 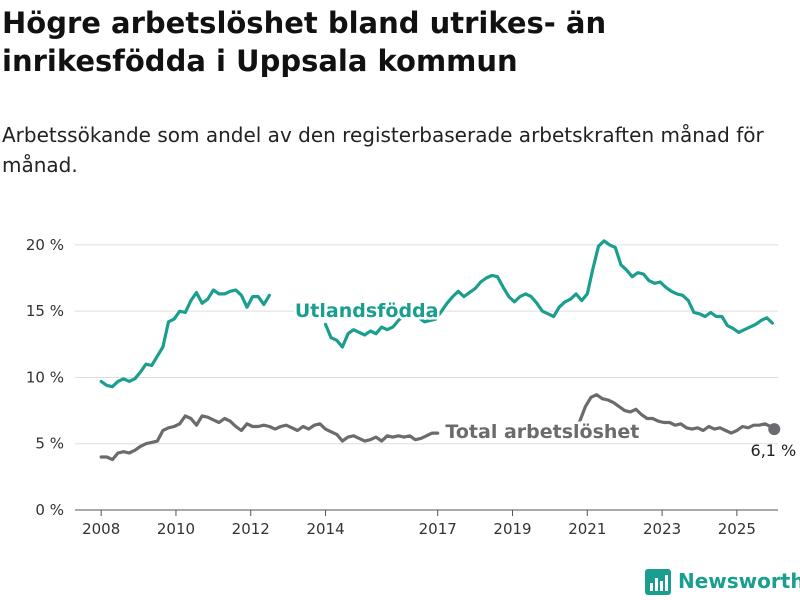 I want to click on y-tick-label: 10 %, so click(x=45, y=377).